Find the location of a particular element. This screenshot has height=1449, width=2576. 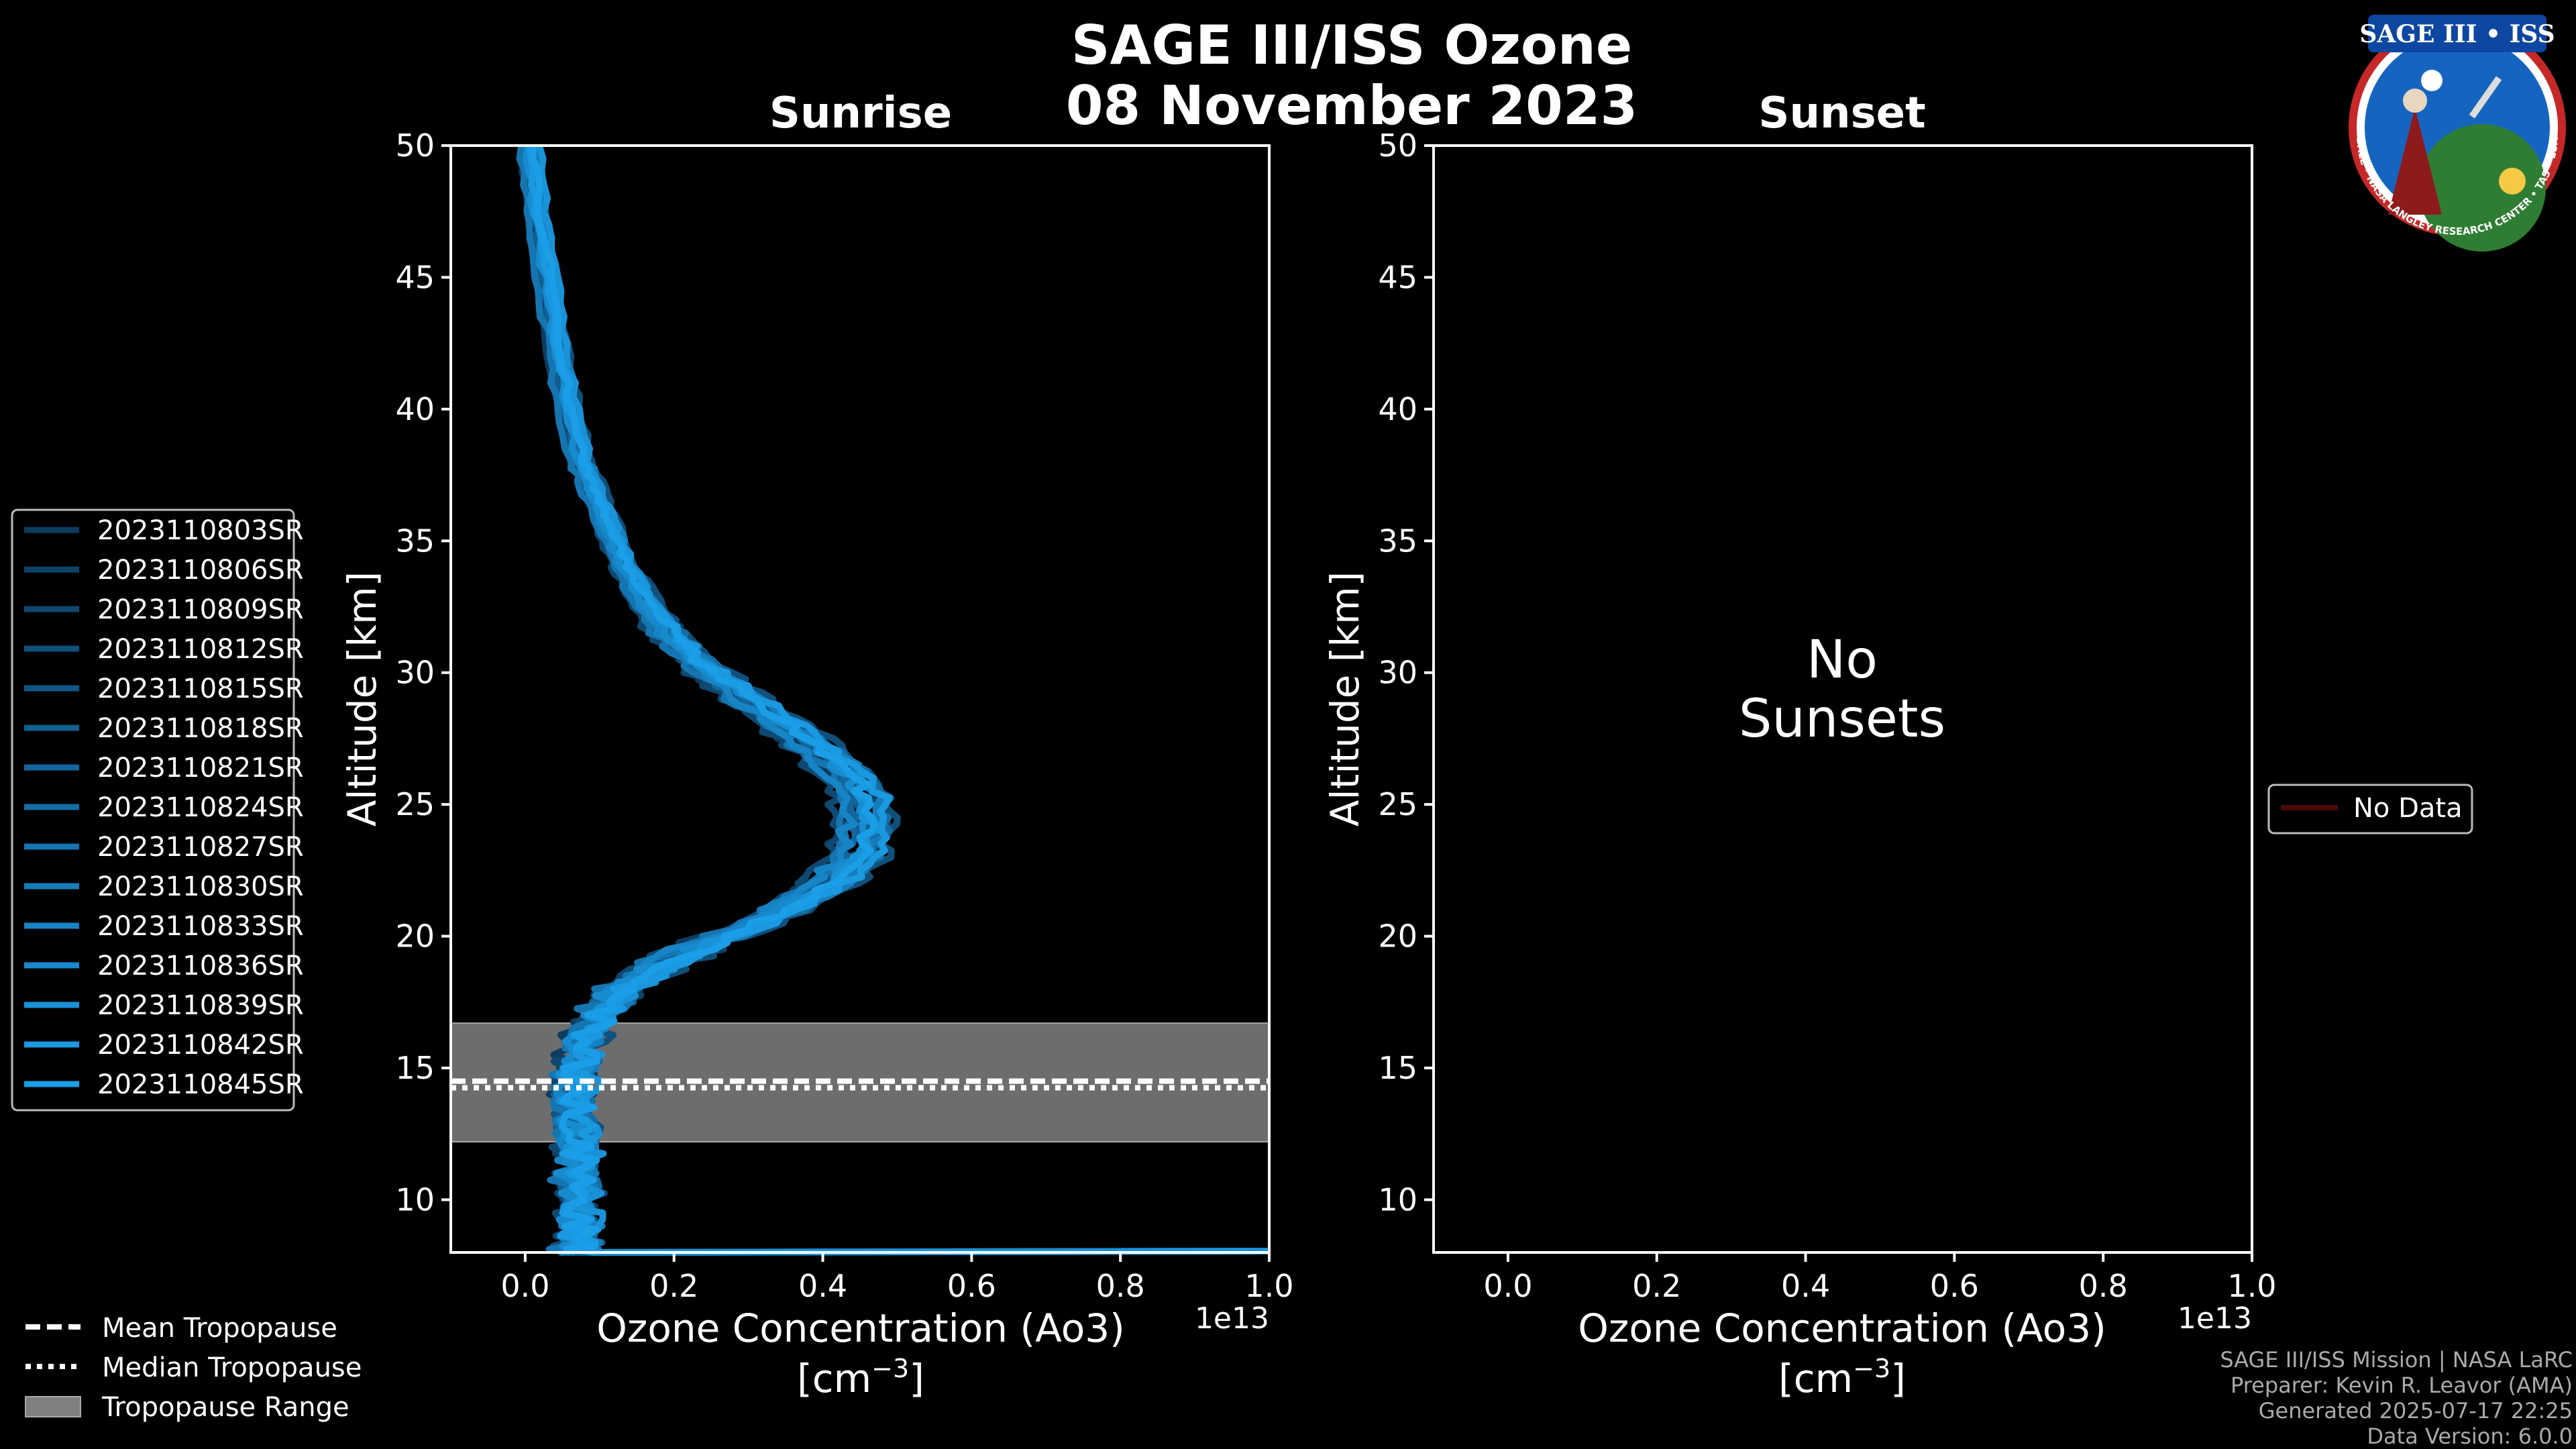

sunrise-panel-title: Sunrise is located at coordinates (860, 113).